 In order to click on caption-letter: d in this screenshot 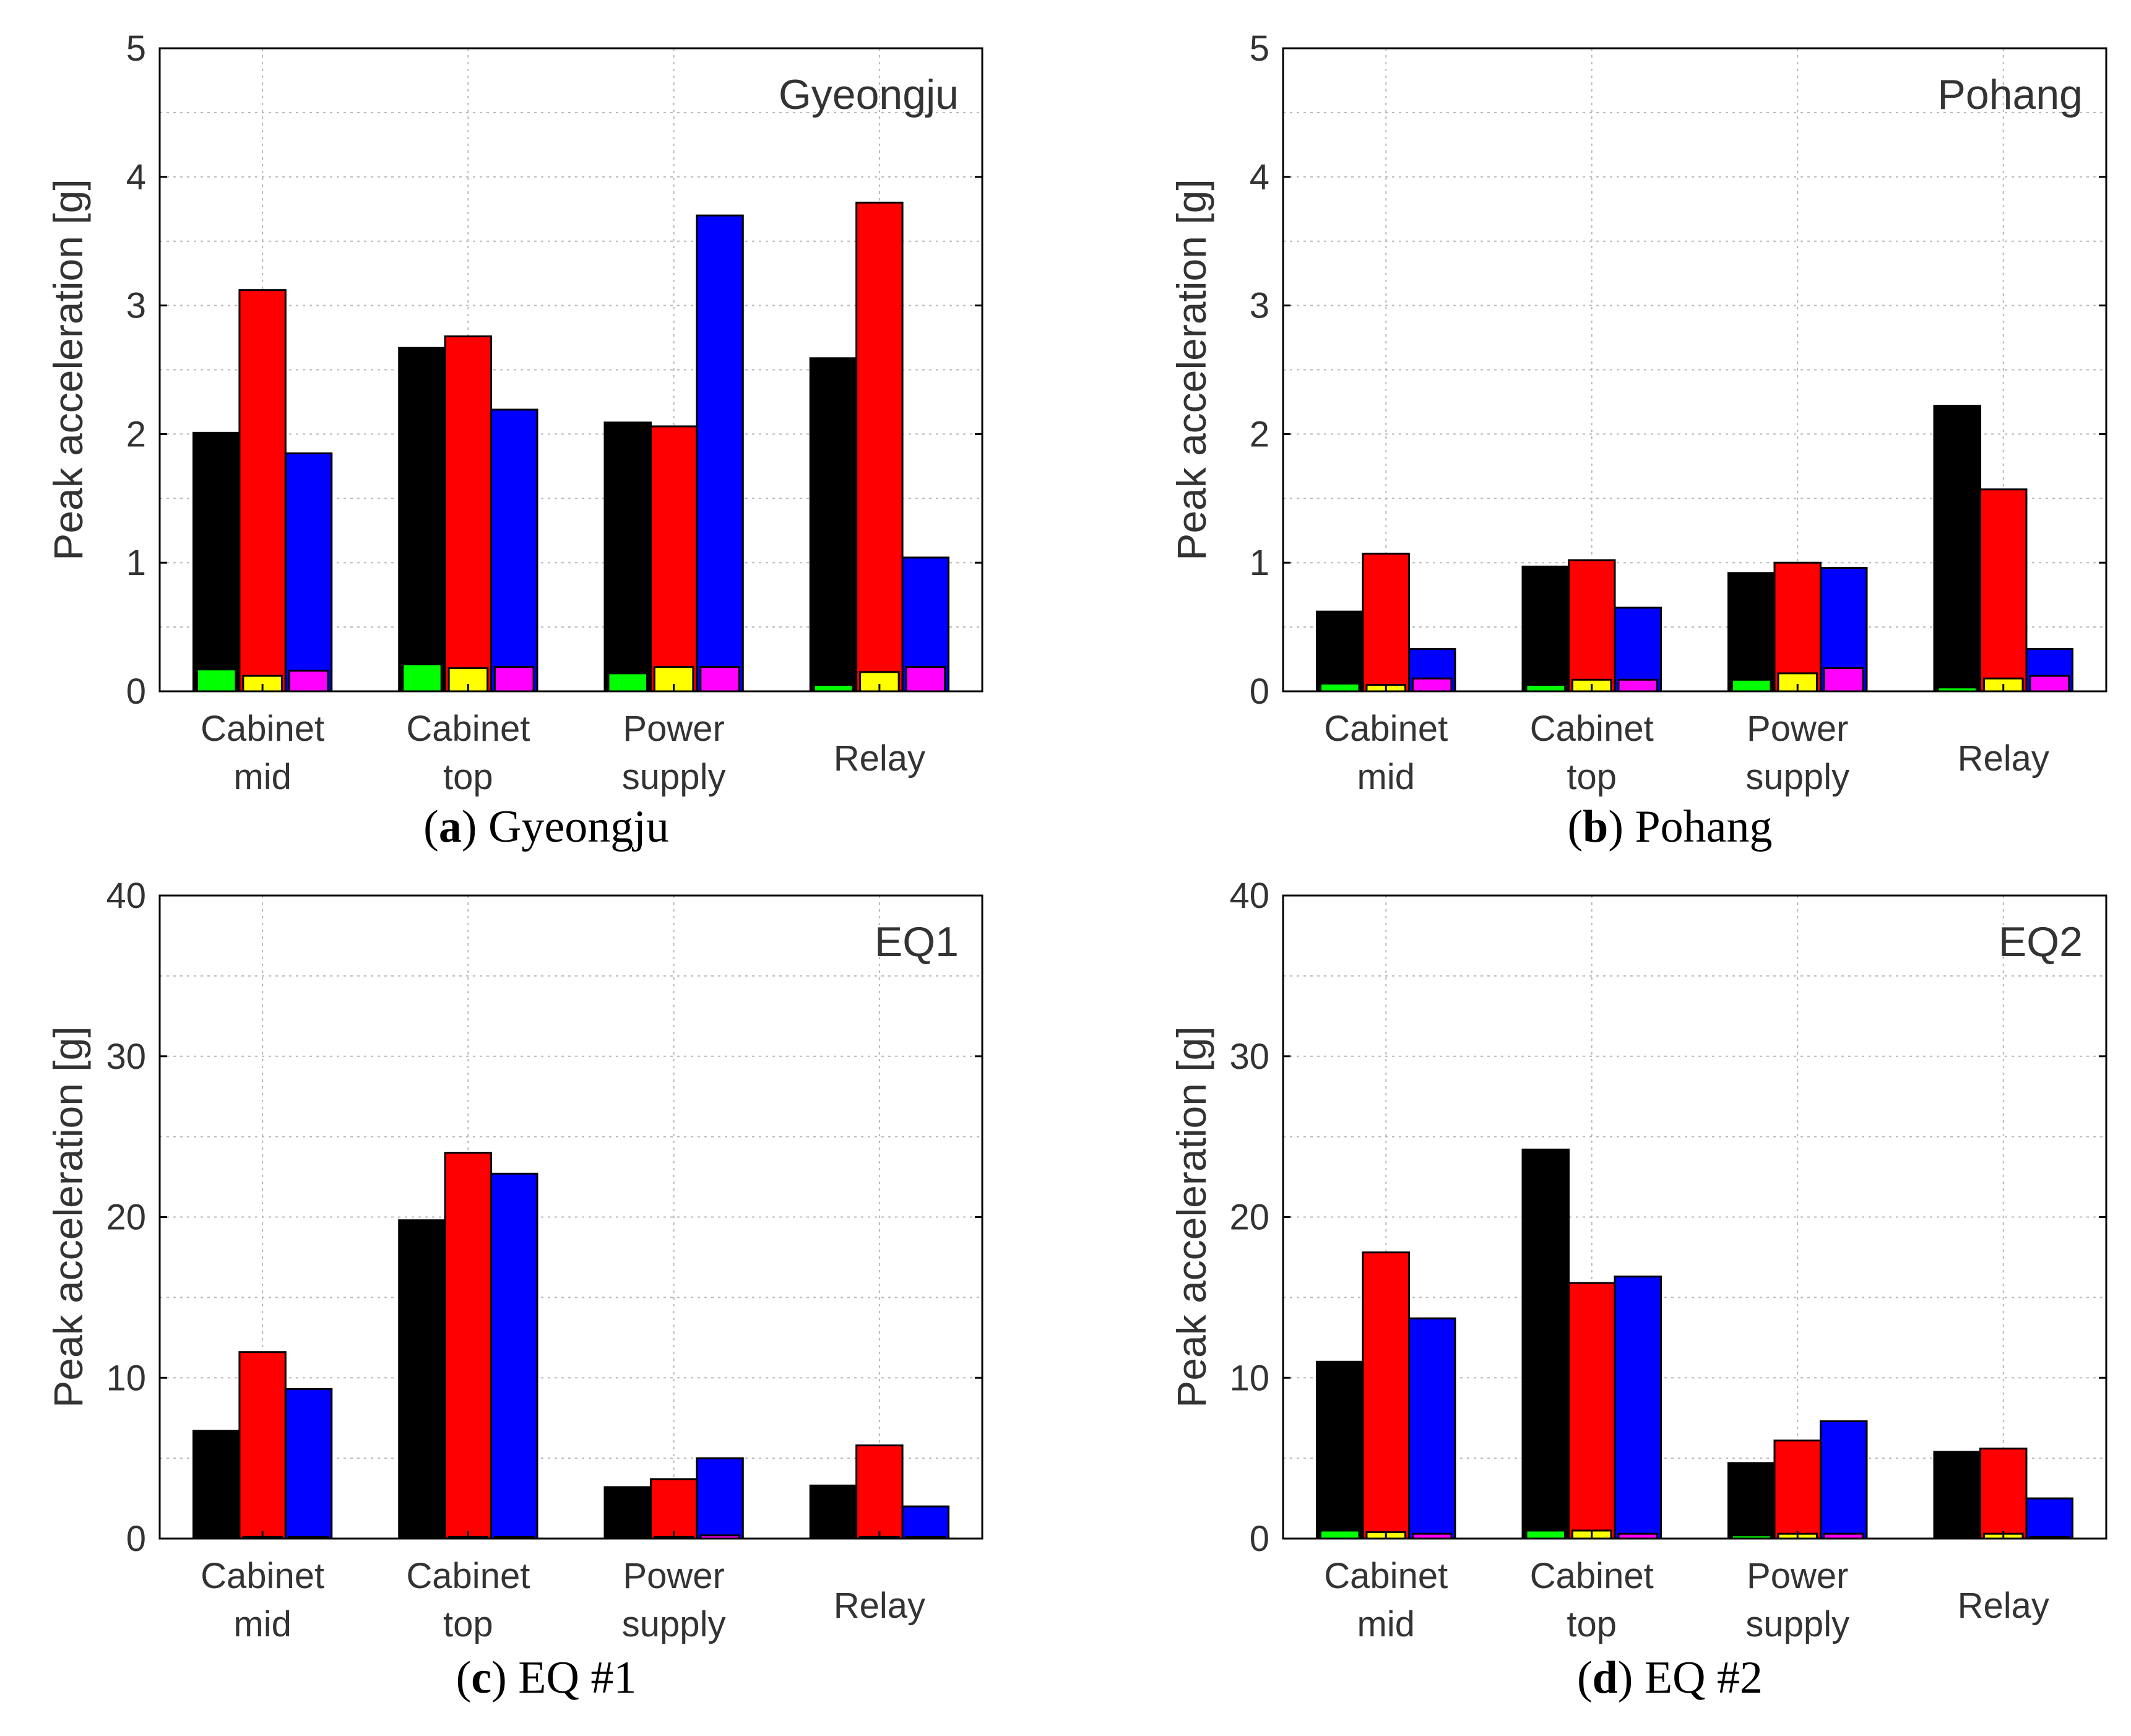, I will do `click(1605, 1677)`.